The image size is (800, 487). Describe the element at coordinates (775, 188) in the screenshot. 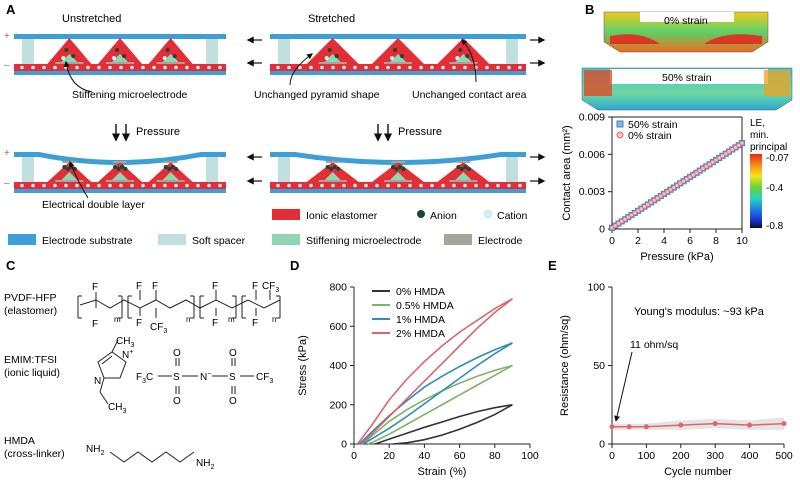

I see `colorbar-tick-mid: -0.4` at that location.